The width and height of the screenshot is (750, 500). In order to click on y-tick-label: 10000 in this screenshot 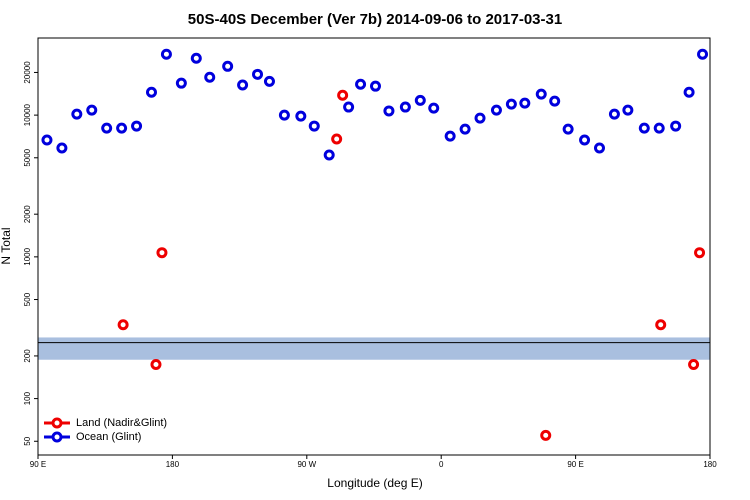, I will do `click(27, 114)`.